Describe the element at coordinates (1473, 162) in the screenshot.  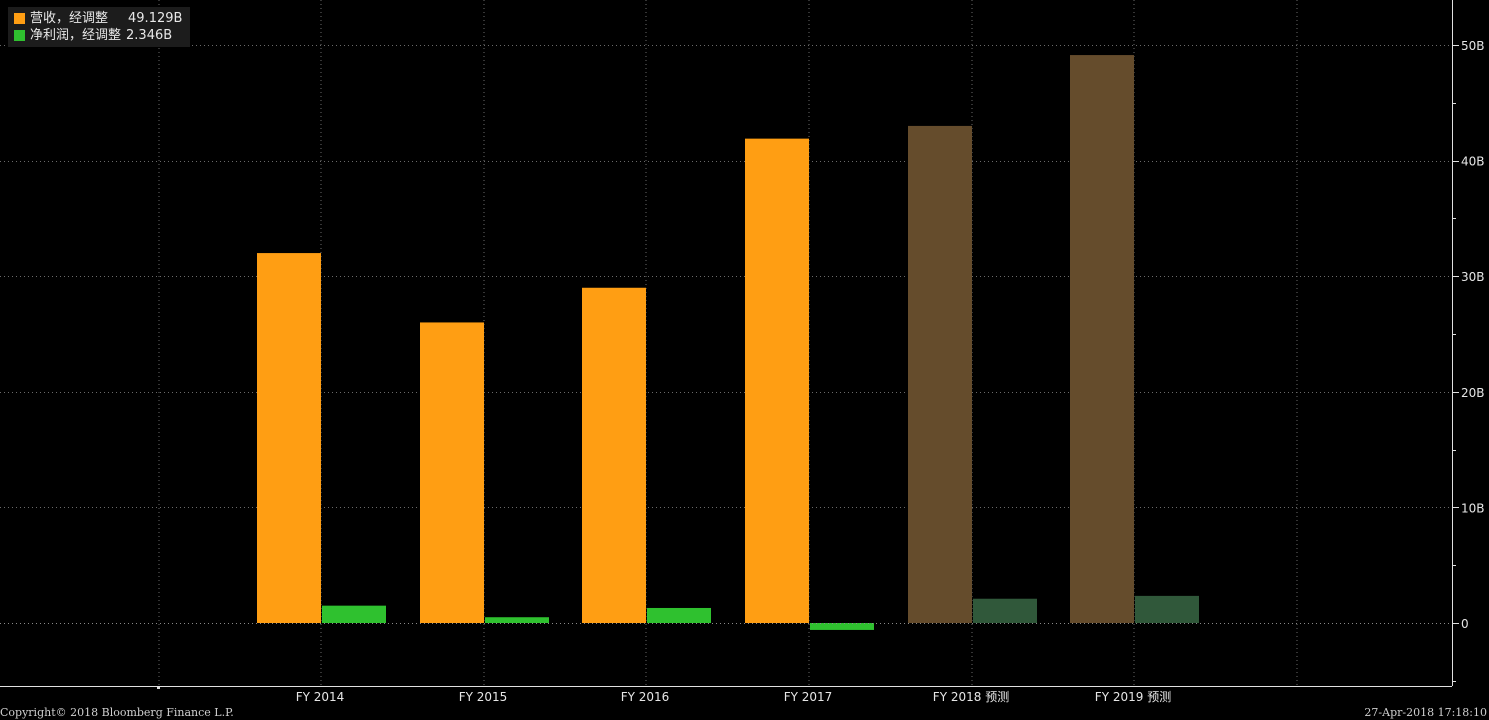
I see `y-tick-label: 40B` at that location.